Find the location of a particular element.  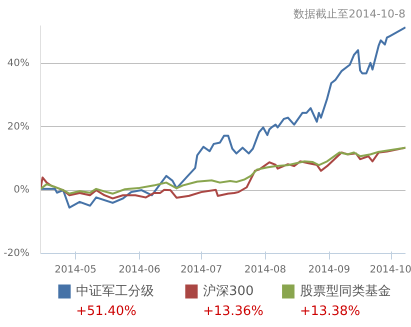

y-tick-label: 0% is located at coordinates (22, 190).